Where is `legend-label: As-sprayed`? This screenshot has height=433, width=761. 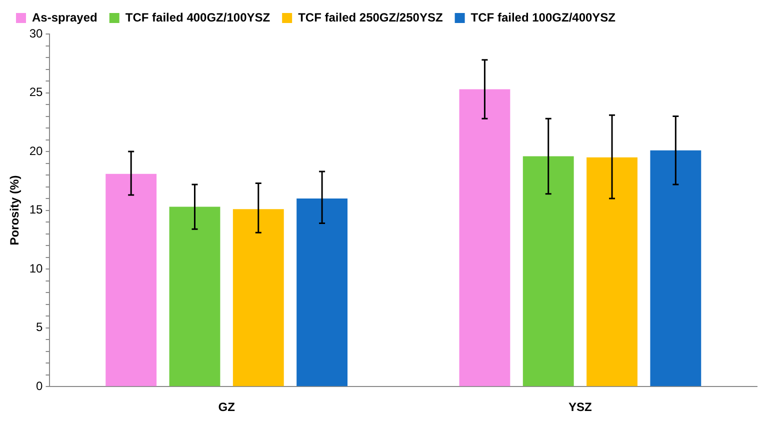 legend-label: As-sprayed is located at coordinates (65, 17).